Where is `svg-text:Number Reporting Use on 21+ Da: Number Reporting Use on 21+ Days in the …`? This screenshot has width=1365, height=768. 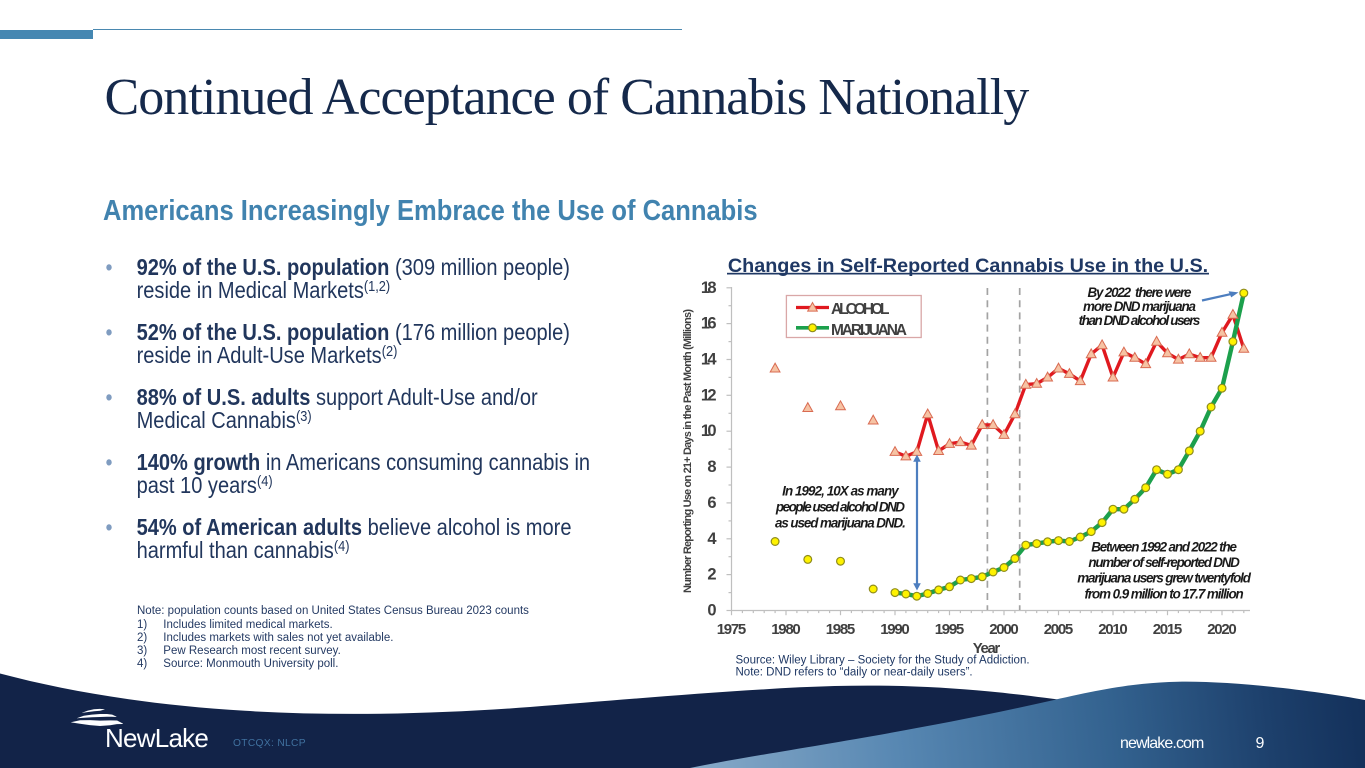 svg-text:Number Reporting Use on 21+ Da: Number Reporting Use on 21+ Days in the … is located at coordinates (688, 451).